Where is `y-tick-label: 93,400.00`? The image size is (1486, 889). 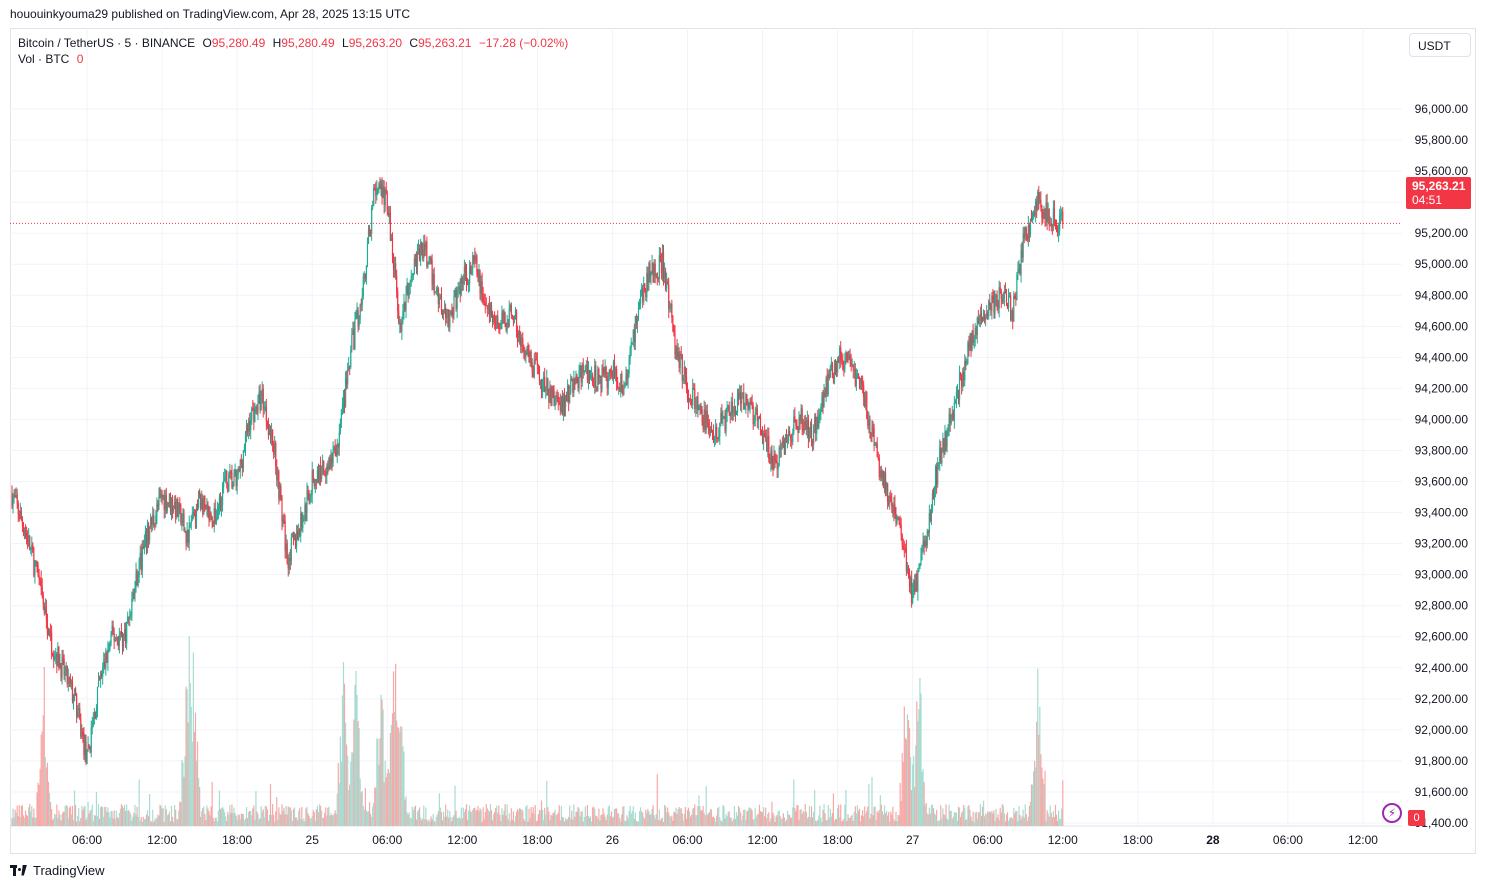
y-tick-label: 93,400.00 is located at coordinates (1442, 513).